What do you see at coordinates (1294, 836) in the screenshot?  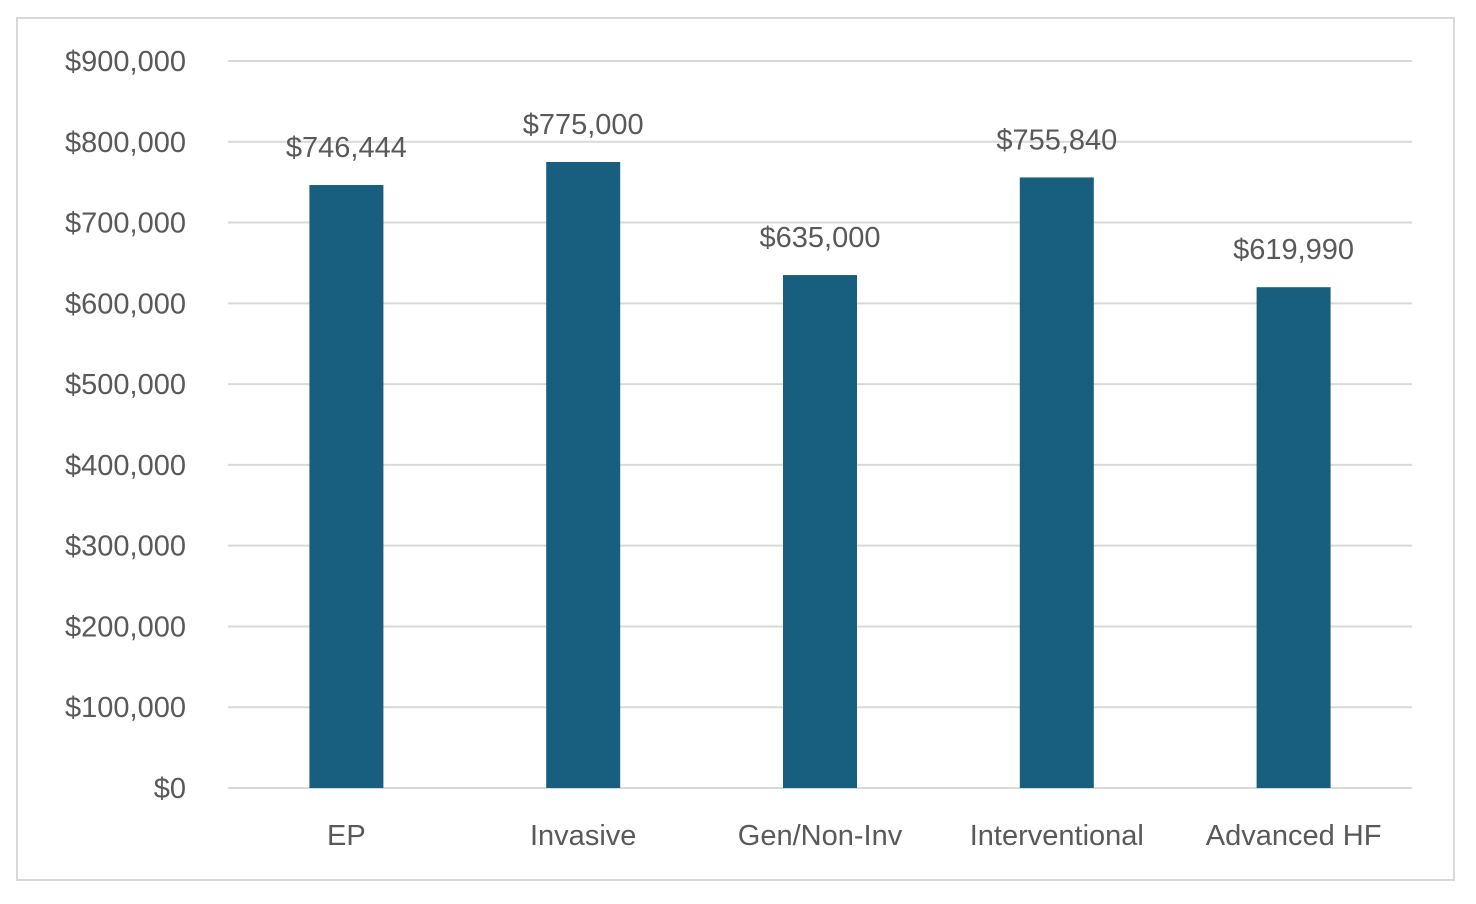 I see `x-tick-label: Advanced HF` at bounding box center [1294, 836].